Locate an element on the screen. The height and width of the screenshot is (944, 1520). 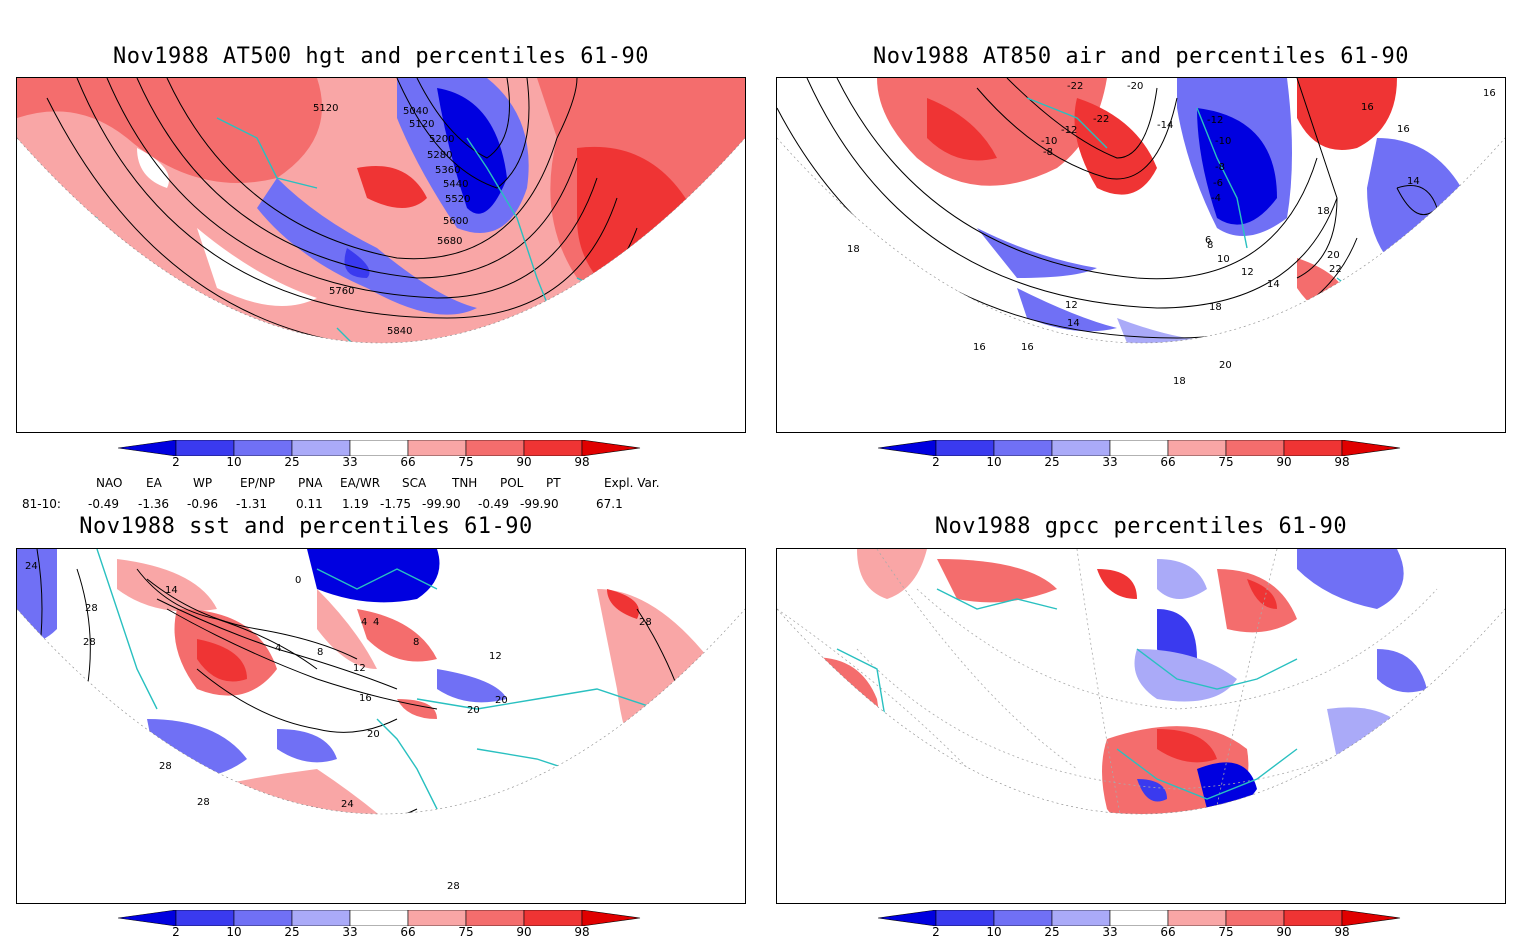
contour-label: 24 is located at coordinates (347, 804).